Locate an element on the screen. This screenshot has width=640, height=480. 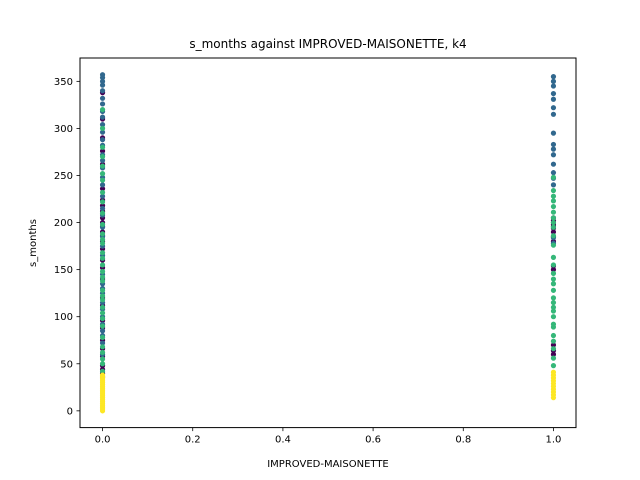
y-tick-label: 250 is located at coordinates (63, 176).